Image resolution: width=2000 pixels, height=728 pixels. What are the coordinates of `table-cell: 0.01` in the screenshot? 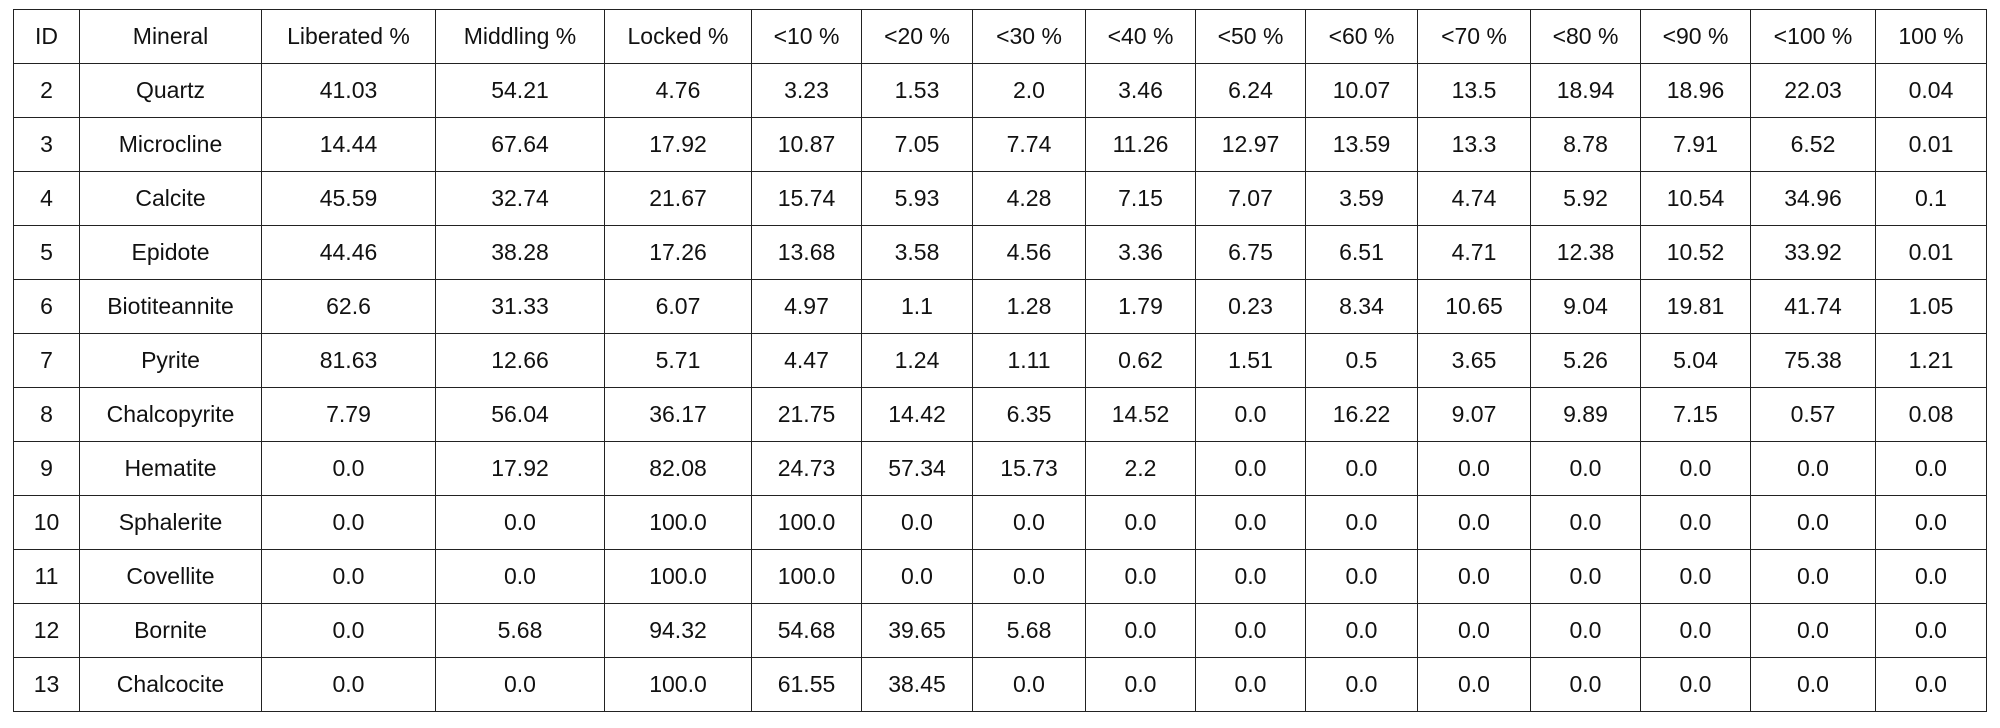 It's located at (1931, 252).